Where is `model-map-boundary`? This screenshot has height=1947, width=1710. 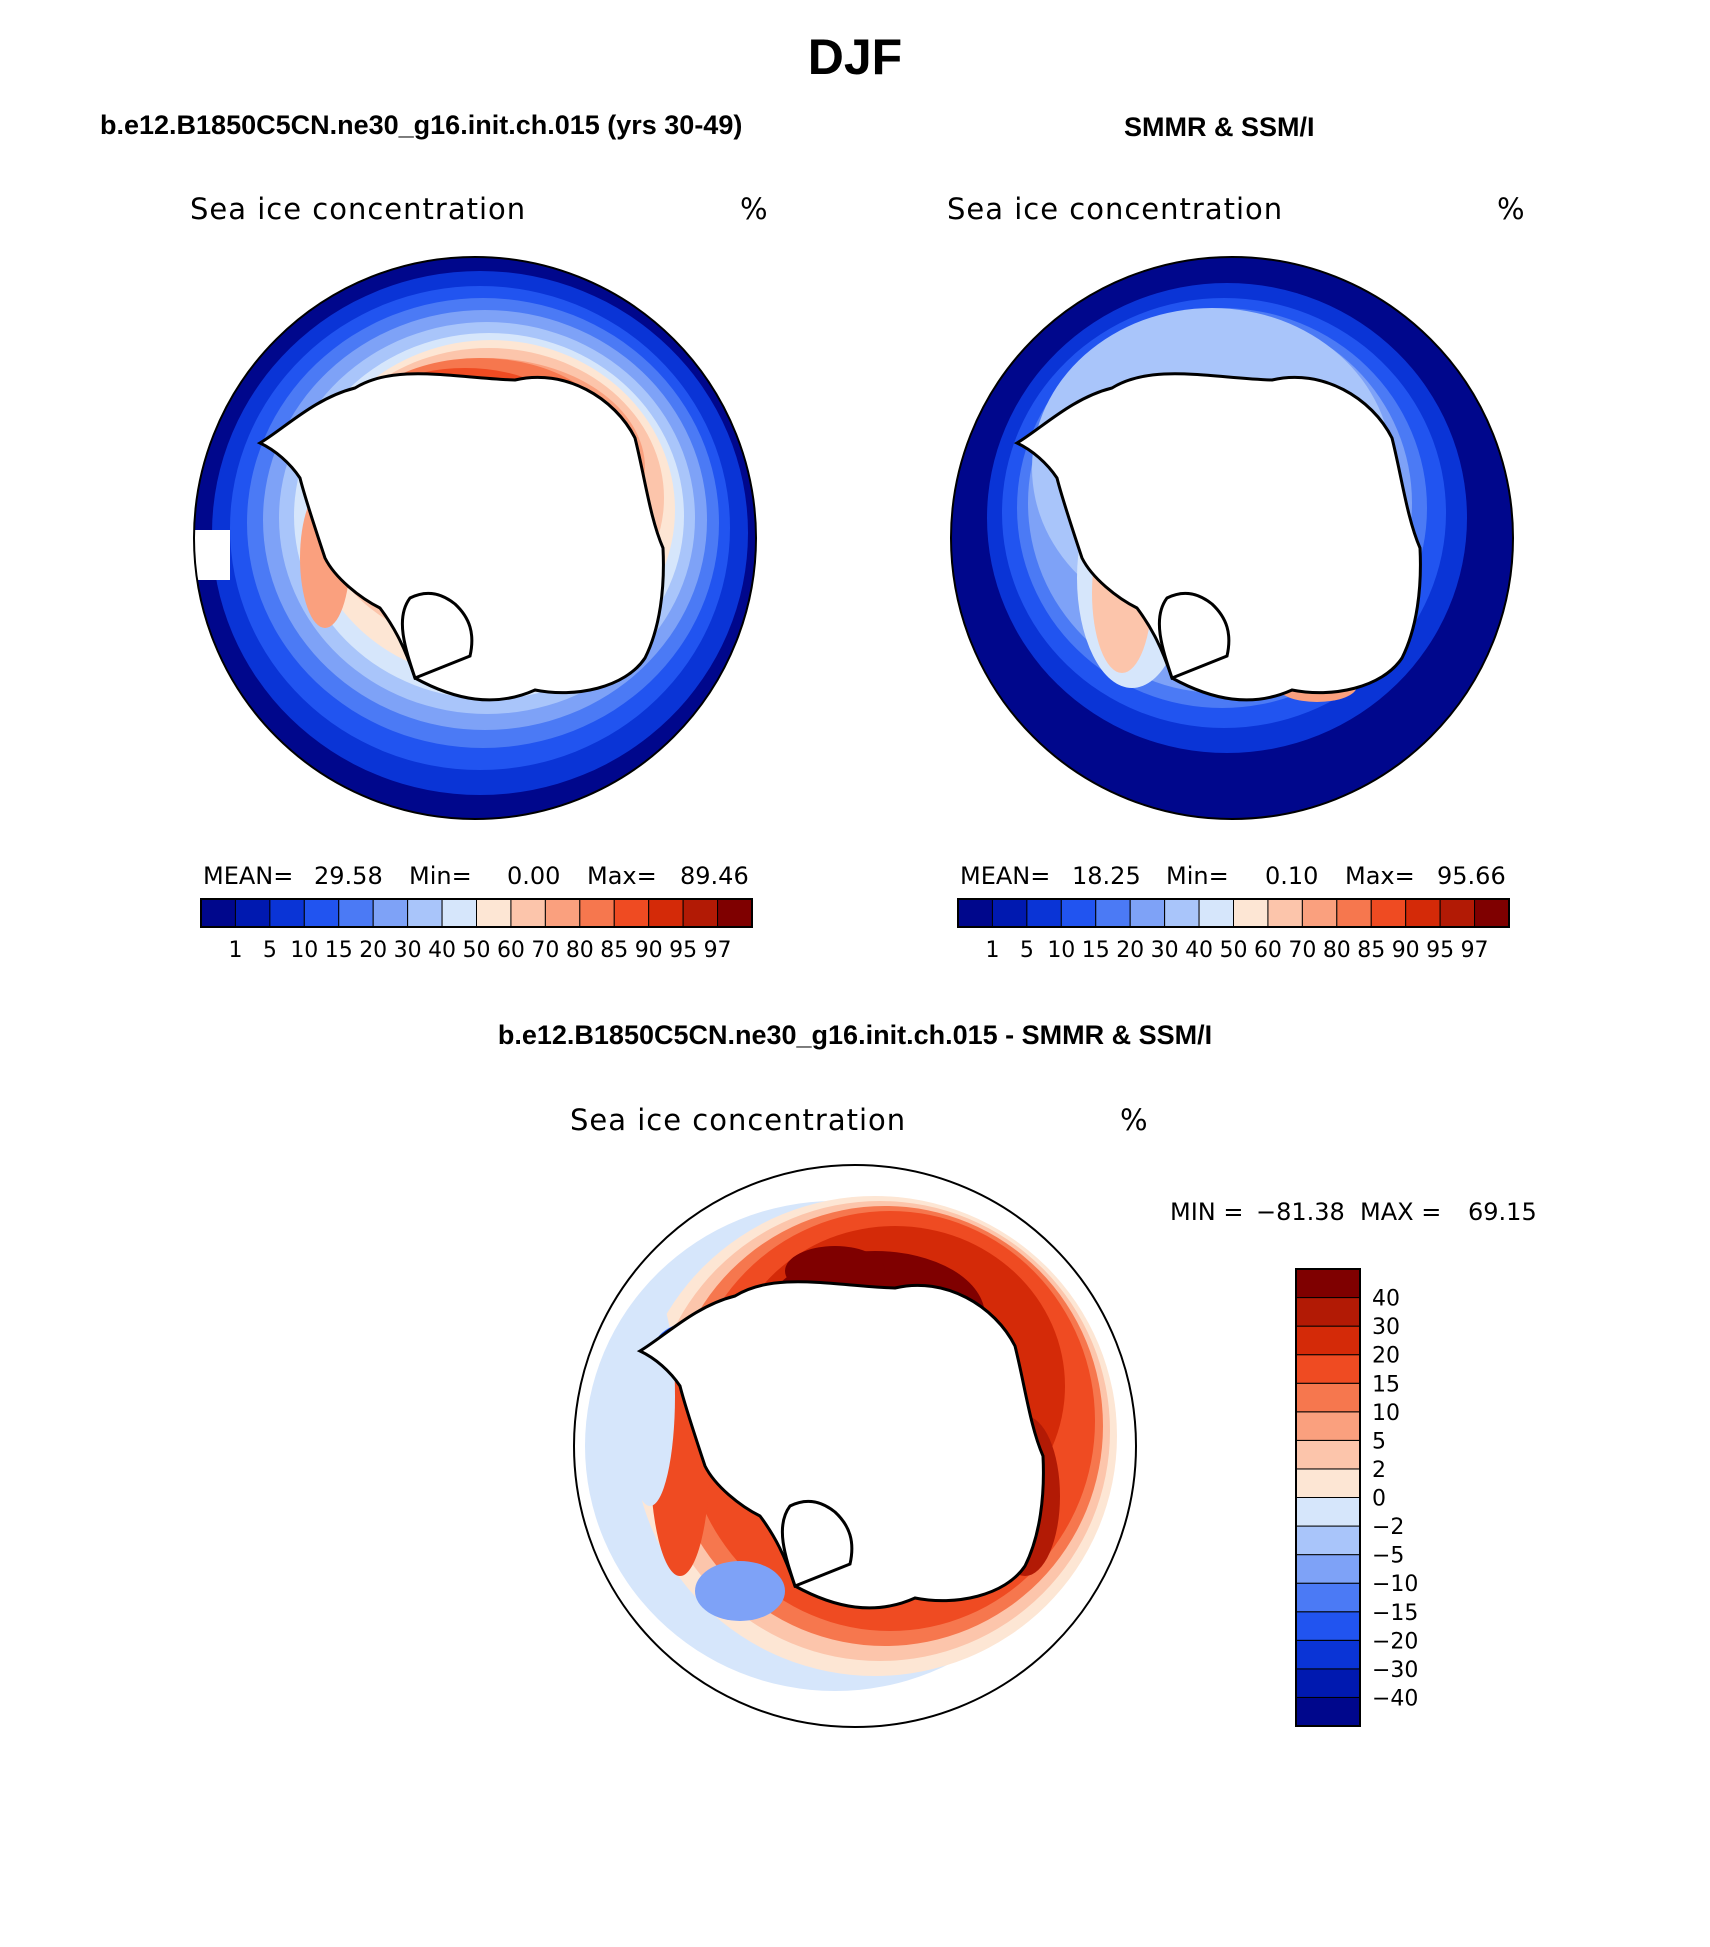
model-map-boundary is located at coordinates (475, 538).